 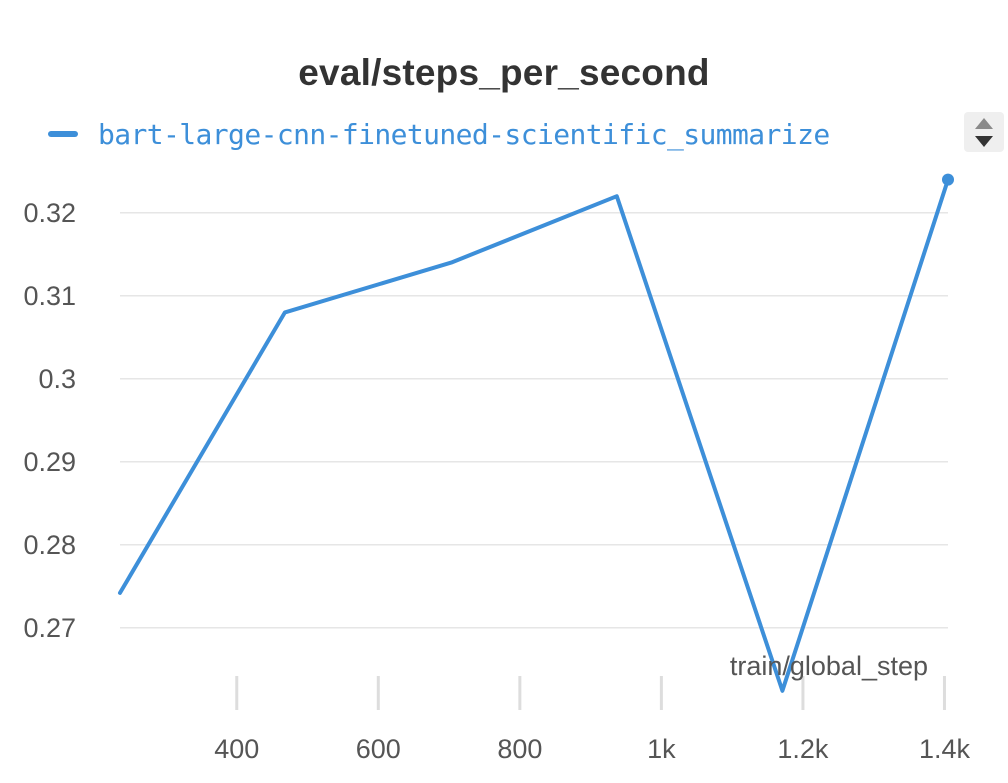 I want to click on x-tick-label: 1k, so click(x=661, y=749).